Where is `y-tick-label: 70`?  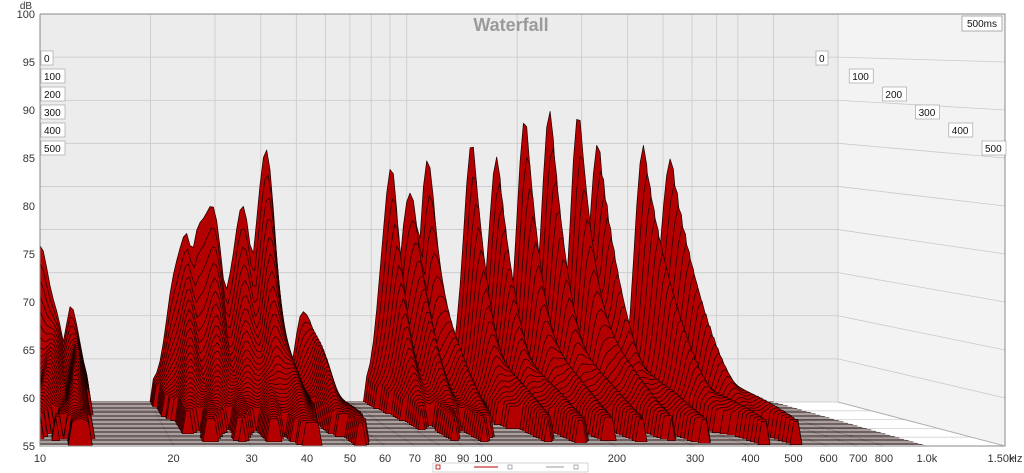
y-tick-label: 70 is located at coordinates (29, 303).